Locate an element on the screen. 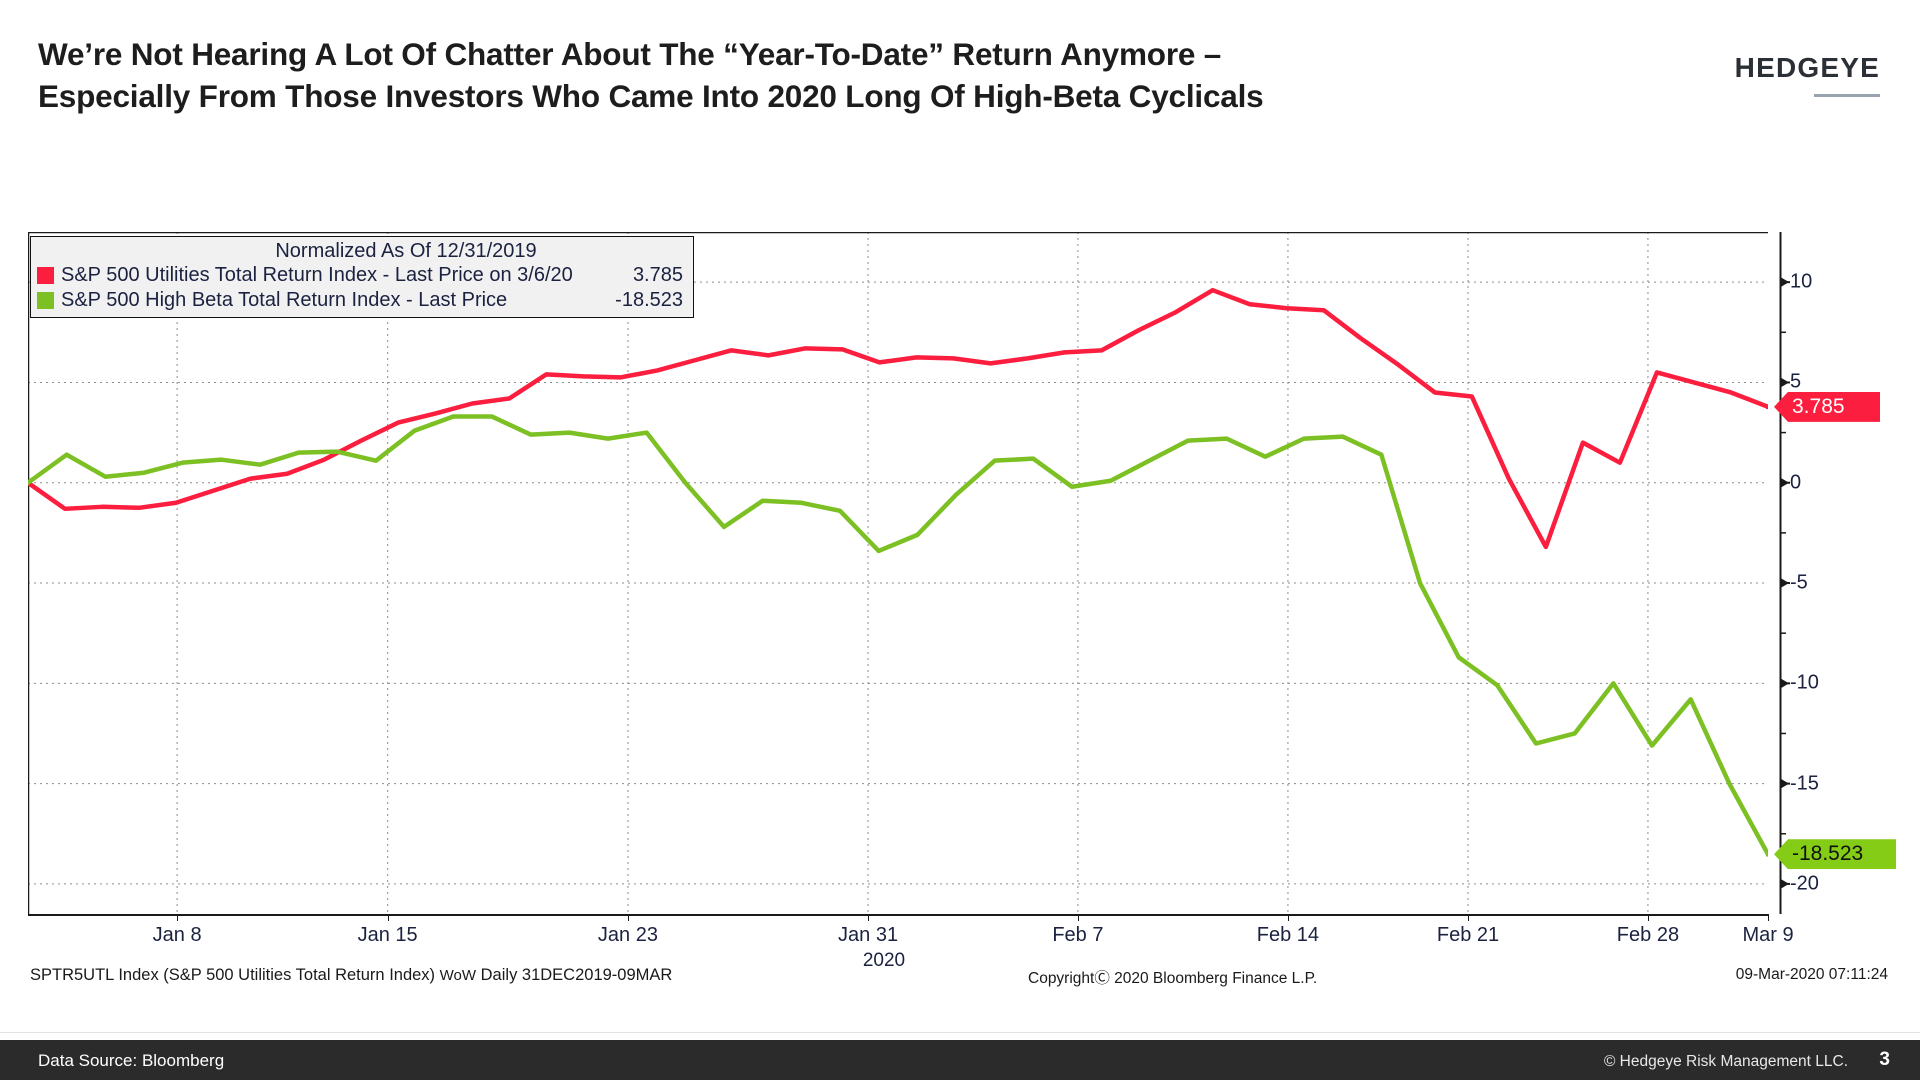 The height and width of the screenshot is (1080, 1920). bloomberg-period: Daily 31DEC2019-09MAR is located at coordinates (576, 975).